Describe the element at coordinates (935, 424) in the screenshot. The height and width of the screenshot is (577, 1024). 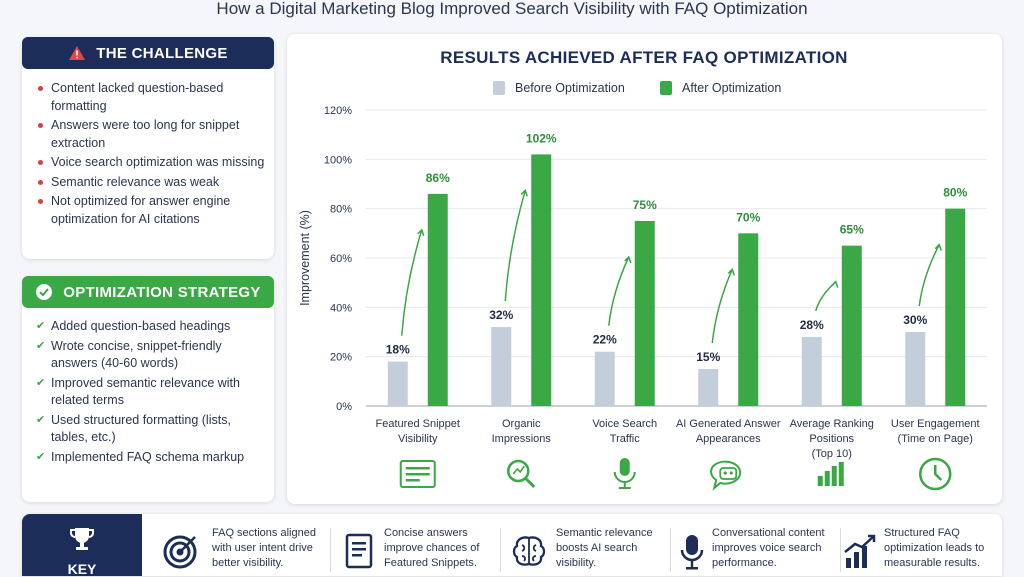
I see `x-tick-label: User Engagement` at that location.